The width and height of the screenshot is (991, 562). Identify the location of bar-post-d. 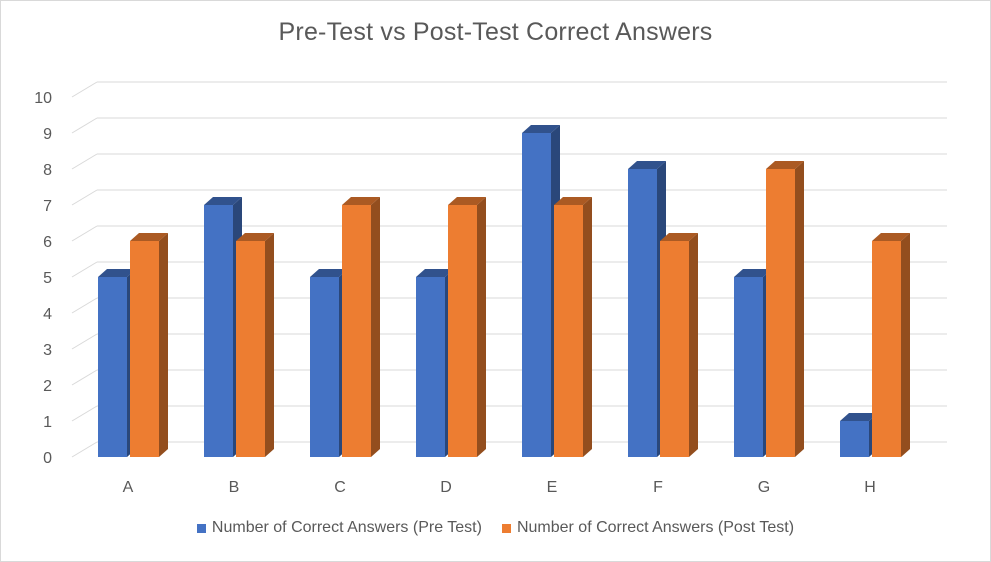
(462, 331).